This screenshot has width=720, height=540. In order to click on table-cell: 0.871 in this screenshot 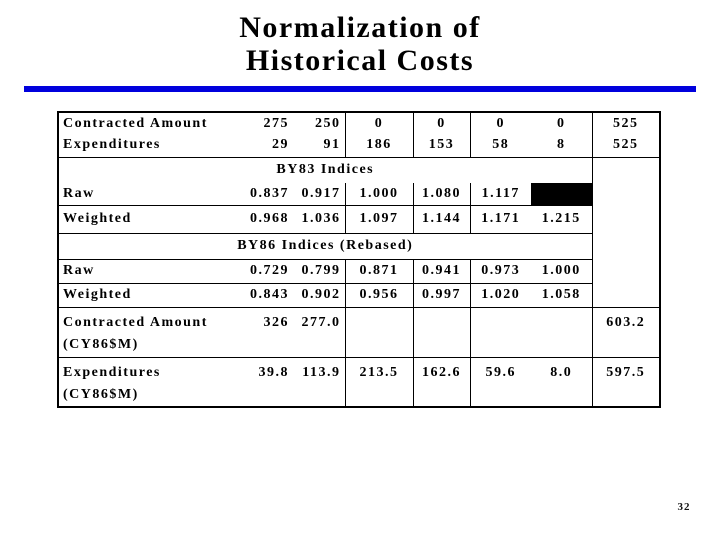, I will do `click(379, 271)`.